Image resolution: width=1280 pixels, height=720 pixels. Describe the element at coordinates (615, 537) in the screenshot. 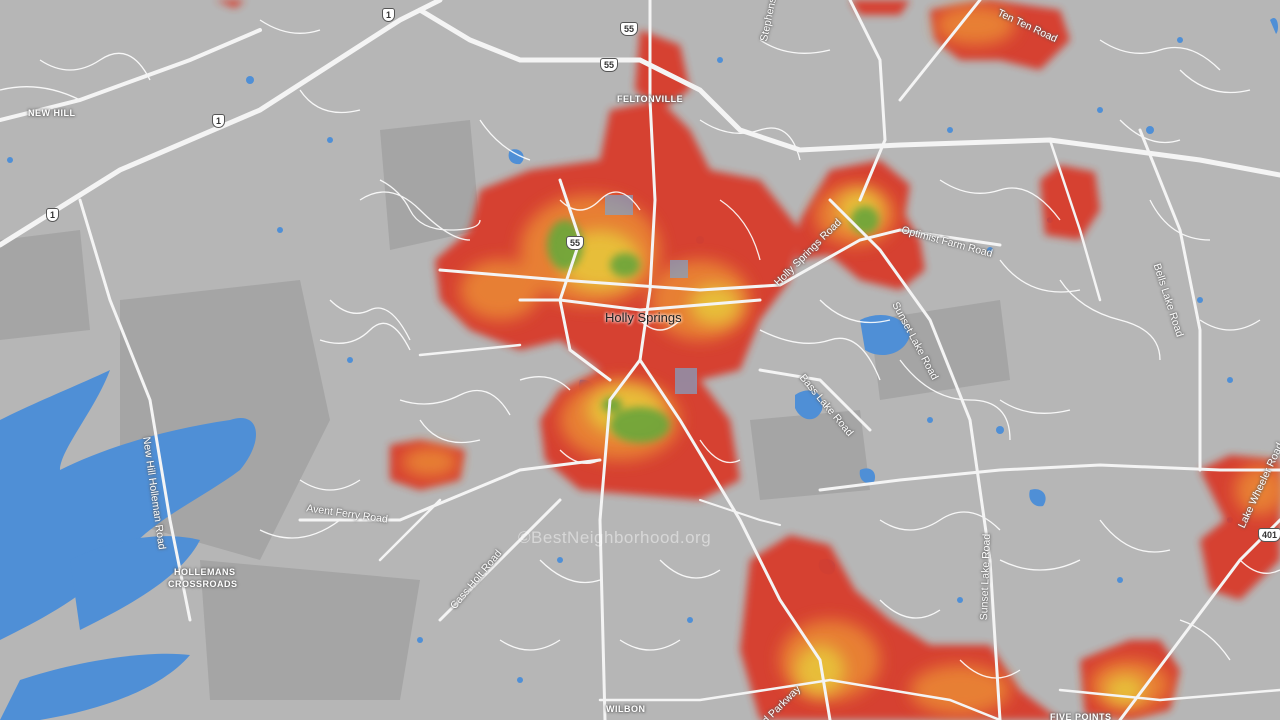

I see `watermark: ©BestNeighborhood.org` at that location.